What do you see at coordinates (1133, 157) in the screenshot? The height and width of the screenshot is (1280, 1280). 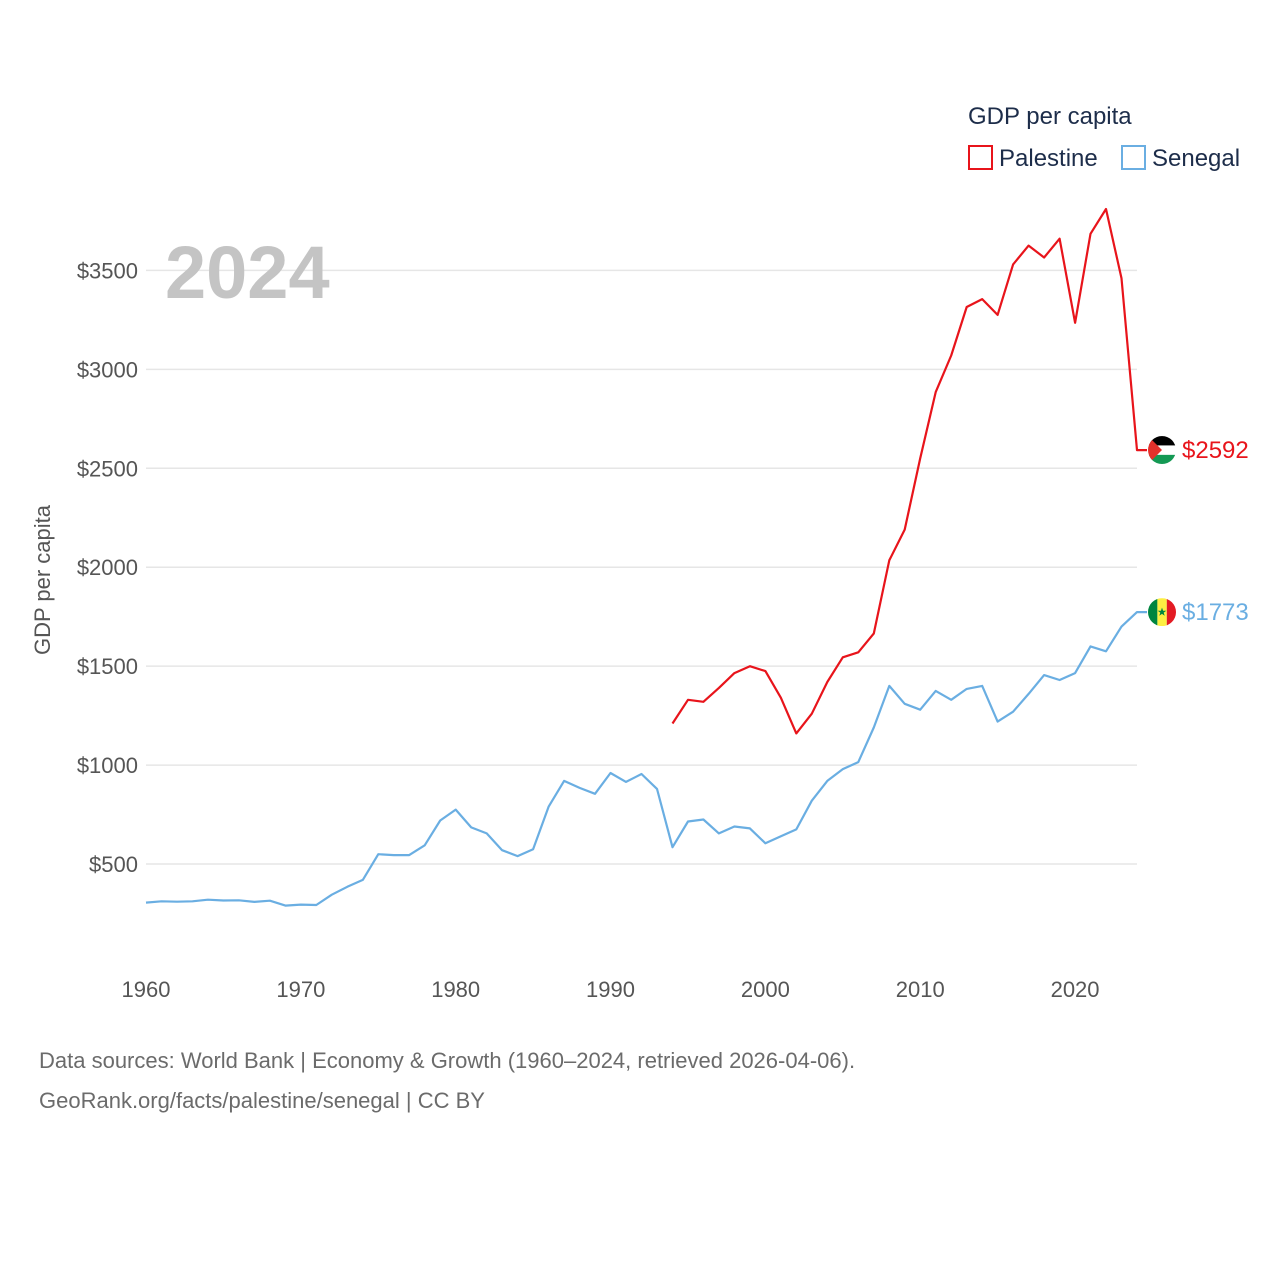 I see `legend-swatch-senegal` at bounding box center [1133, 157].